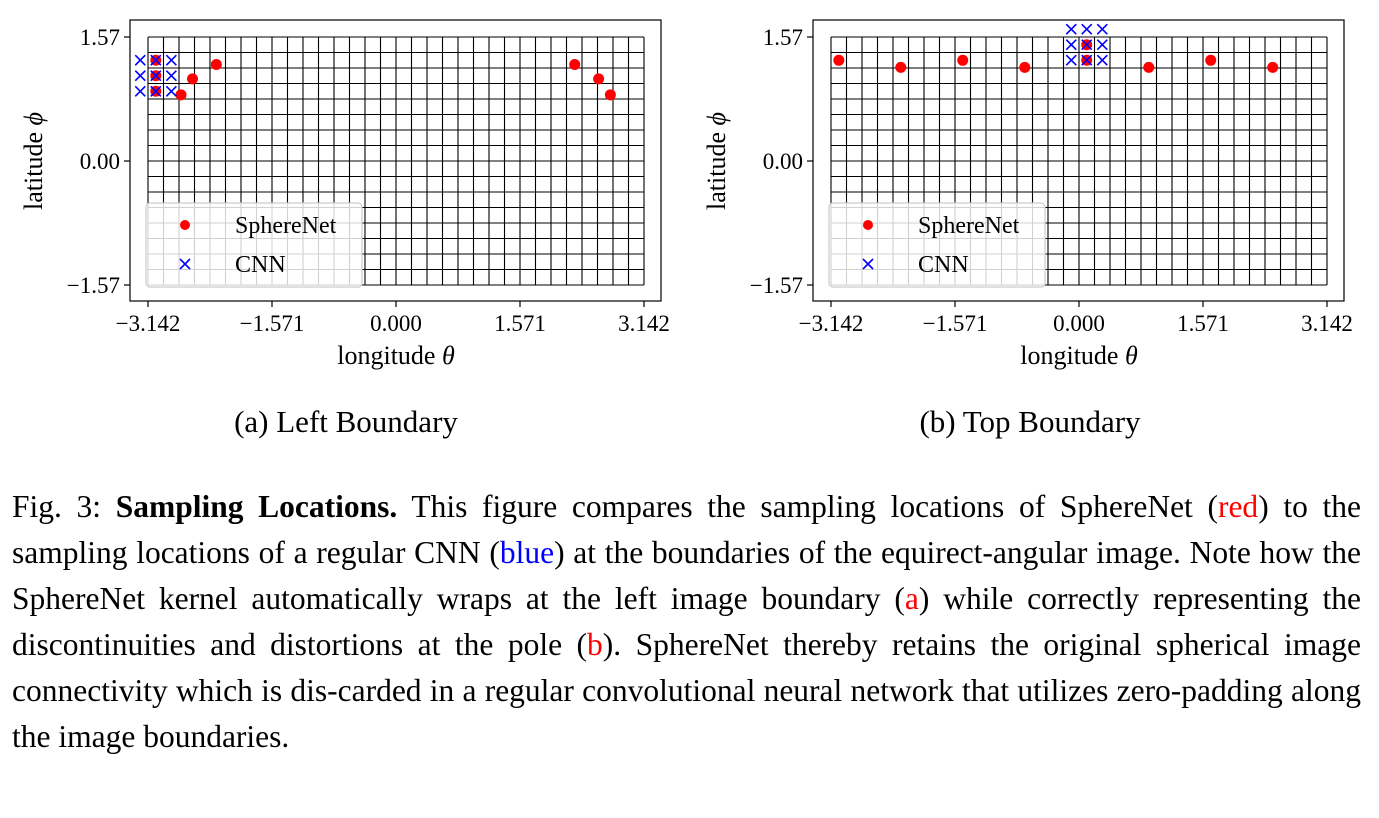 This screenshot has height=818, width=1379. Describe the element at coordinates (595, 644) in the screenshot. I see `caption-ref-b: b` at that location.